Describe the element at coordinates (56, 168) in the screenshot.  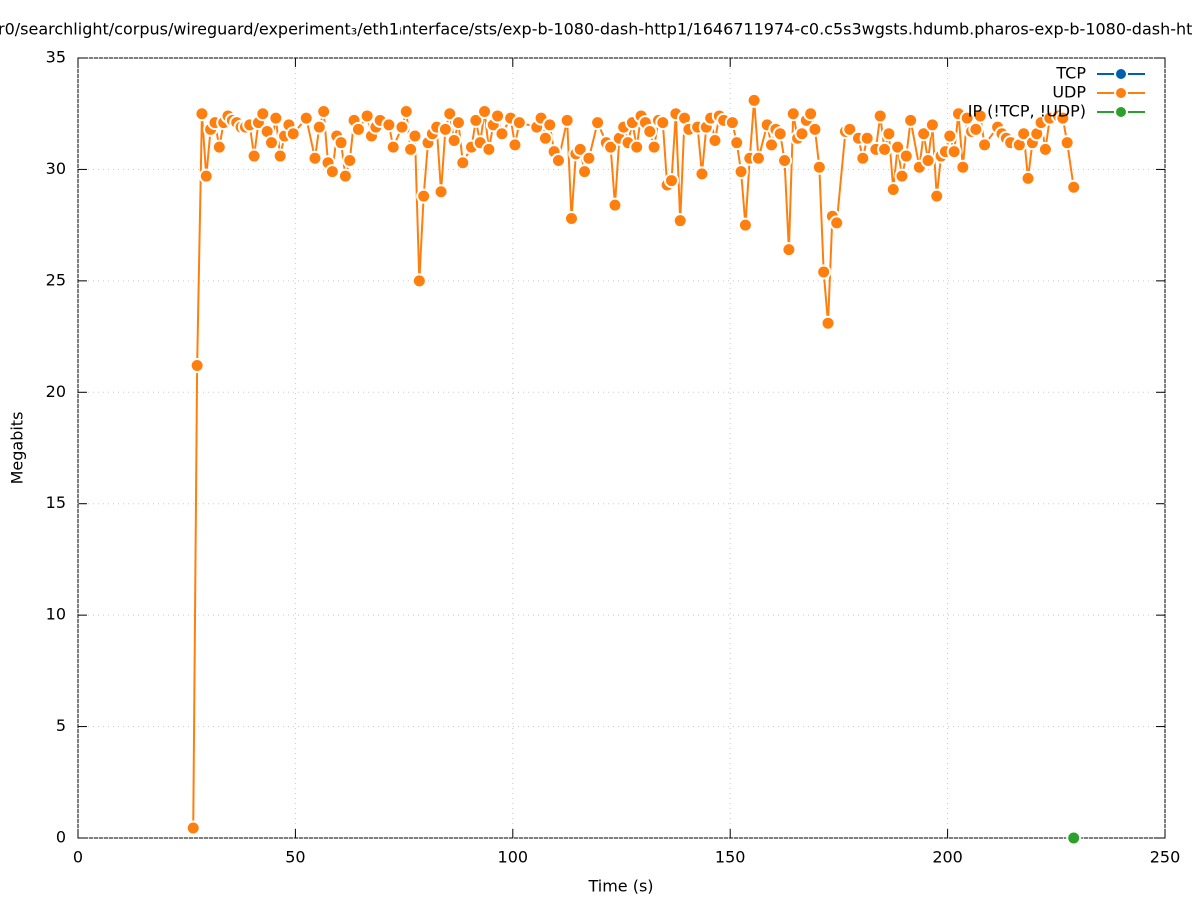
I see `y-tick-label: 30` at that location.